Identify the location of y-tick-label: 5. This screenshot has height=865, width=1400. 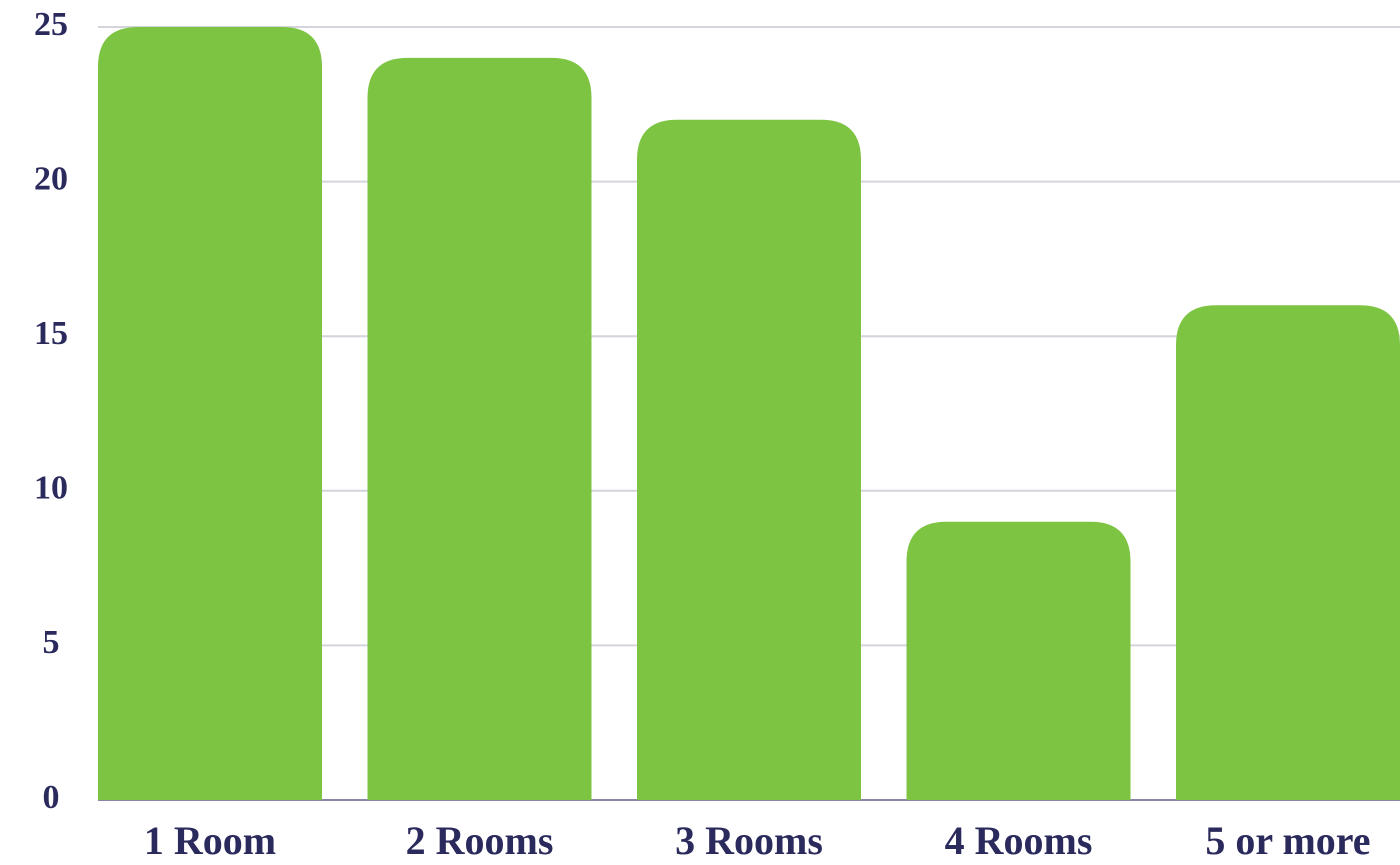
(51, 642).